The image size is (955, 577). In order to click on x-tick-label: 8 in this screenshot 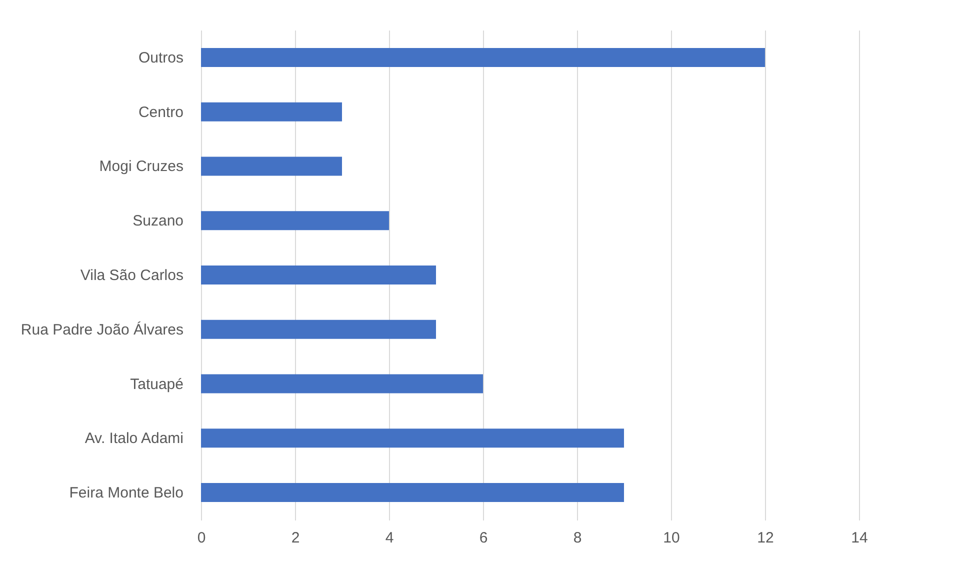, I will do `click(577, 538)`.